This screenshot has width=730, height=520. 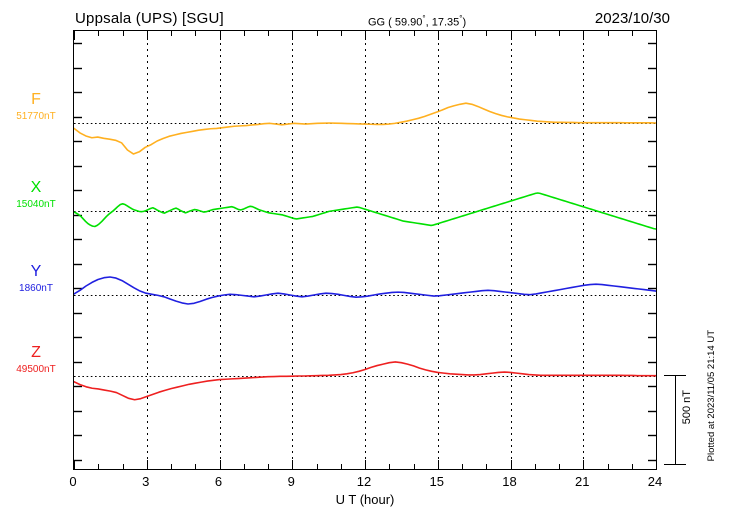 I want to click on degree-symbol-lon: °, so click(x=461, y=18).